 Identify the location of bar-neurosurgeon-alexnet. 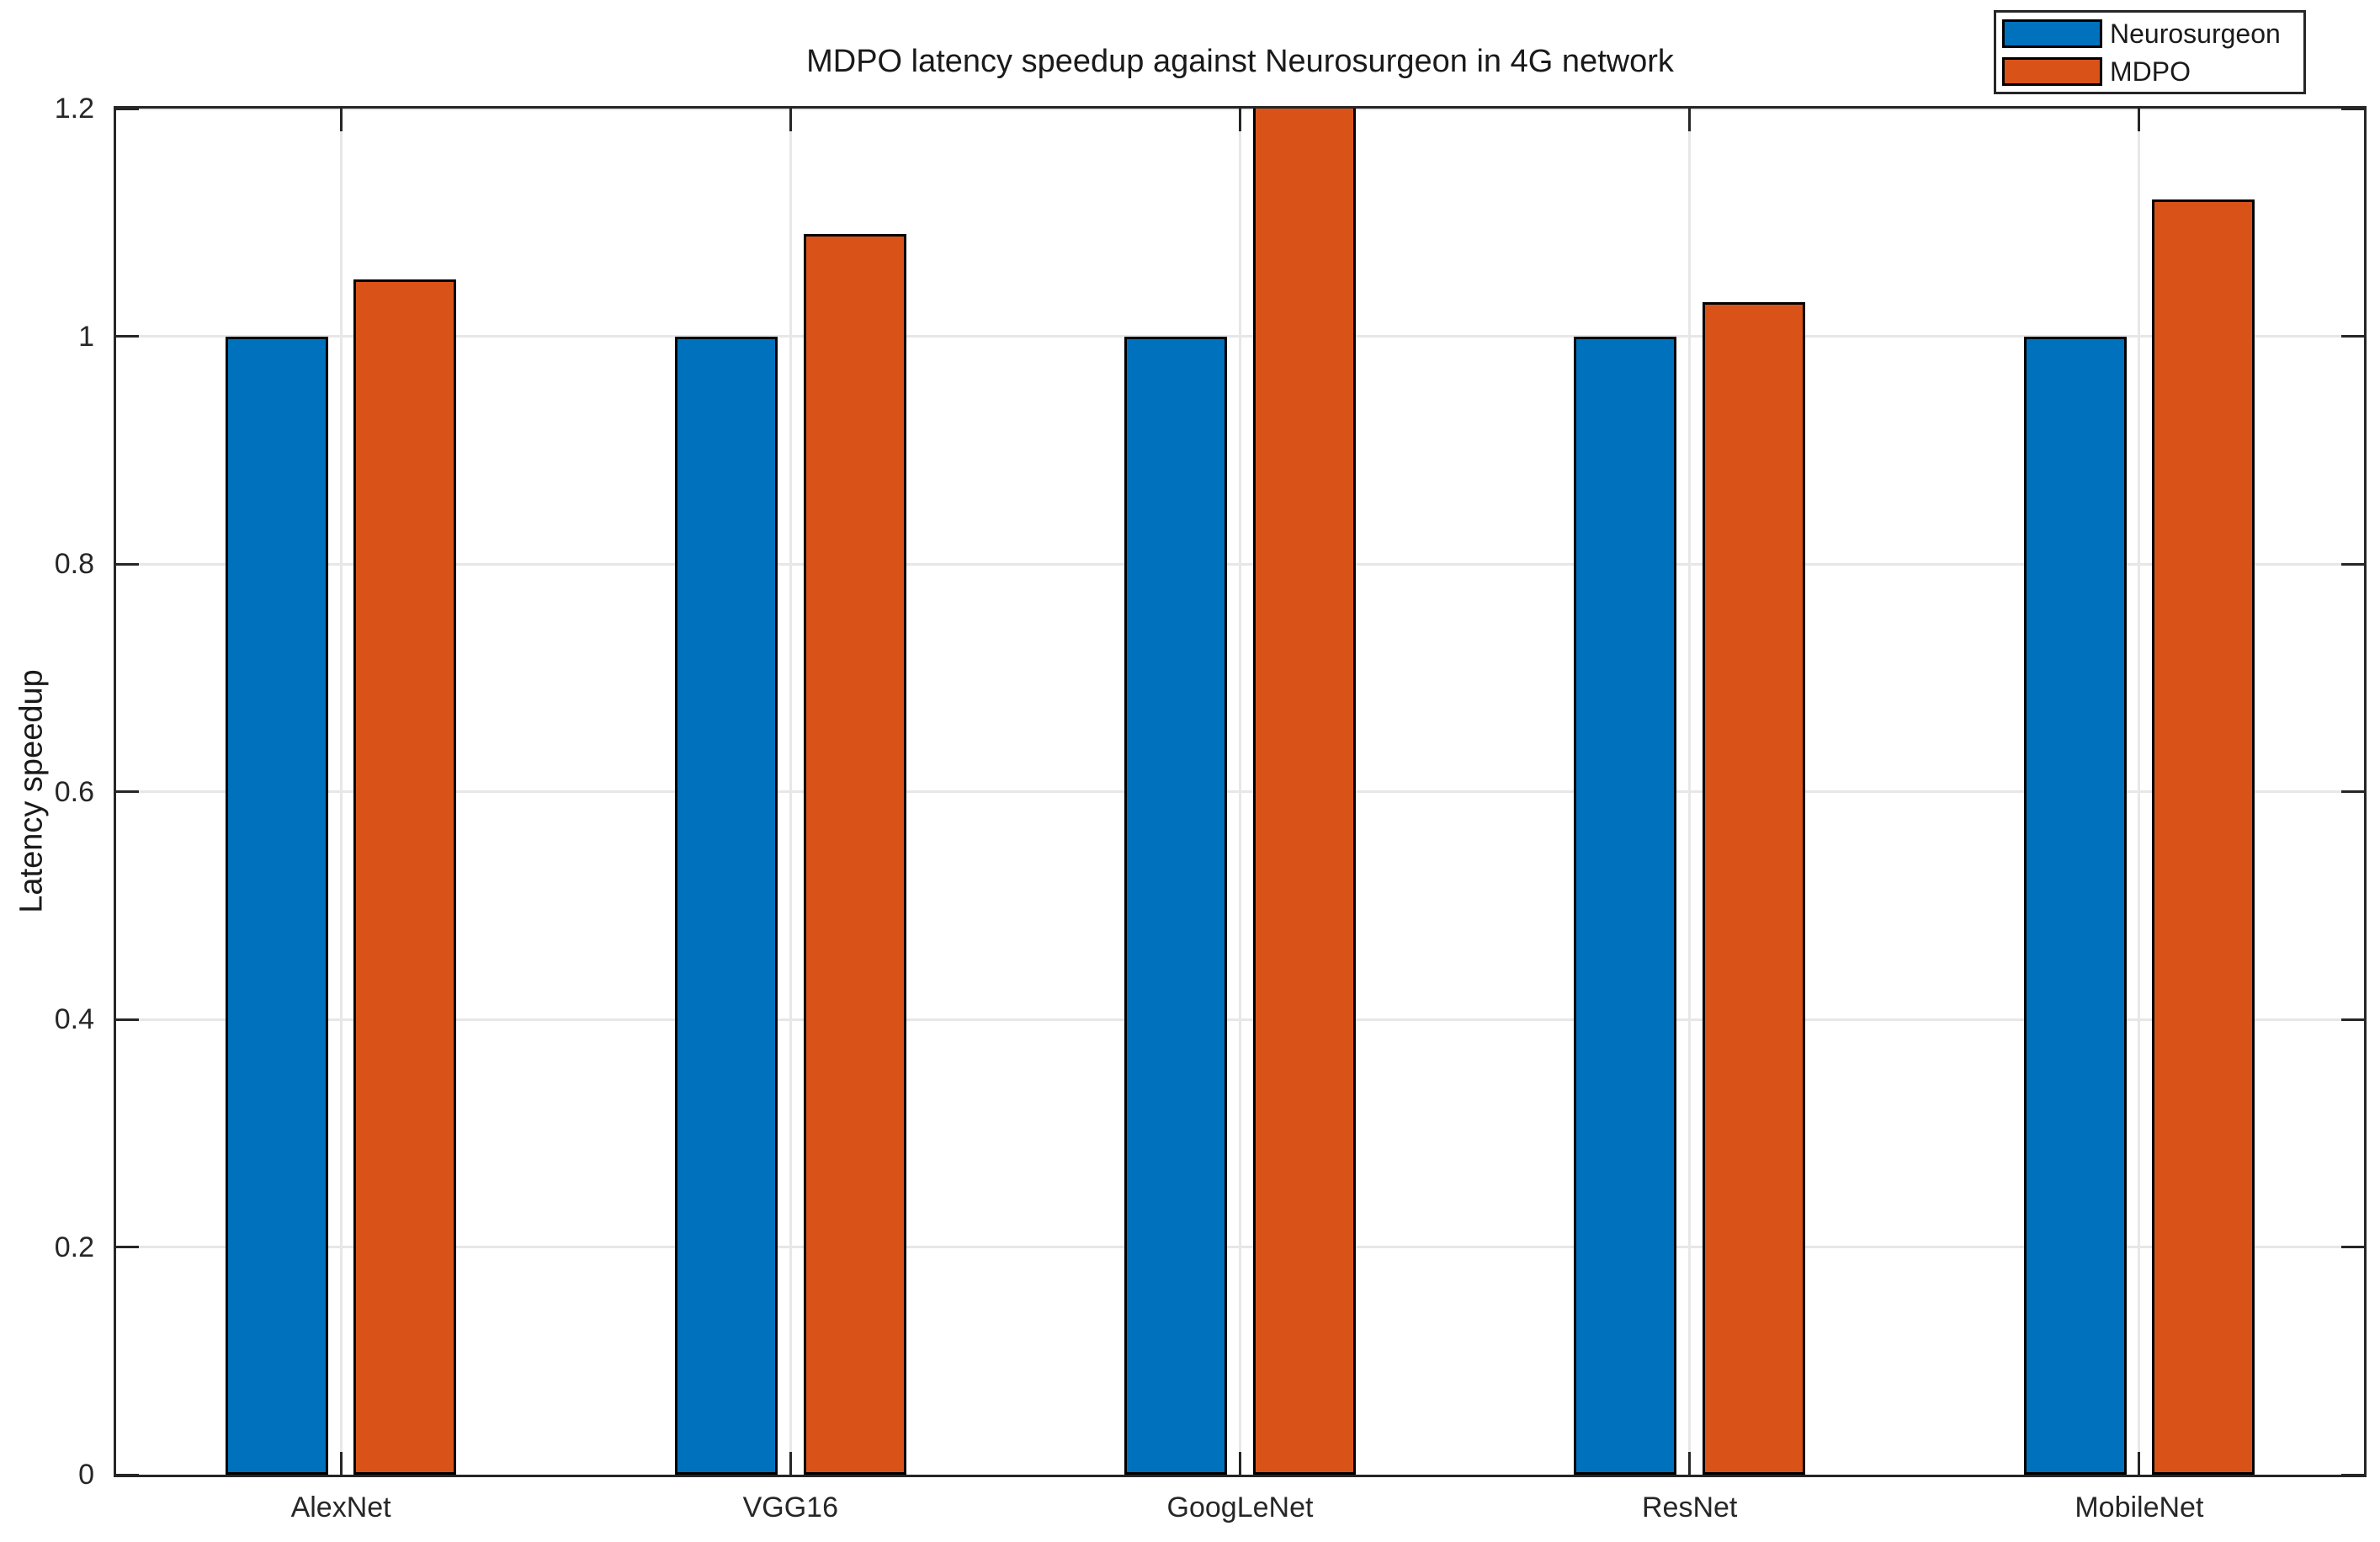
(276, 905).